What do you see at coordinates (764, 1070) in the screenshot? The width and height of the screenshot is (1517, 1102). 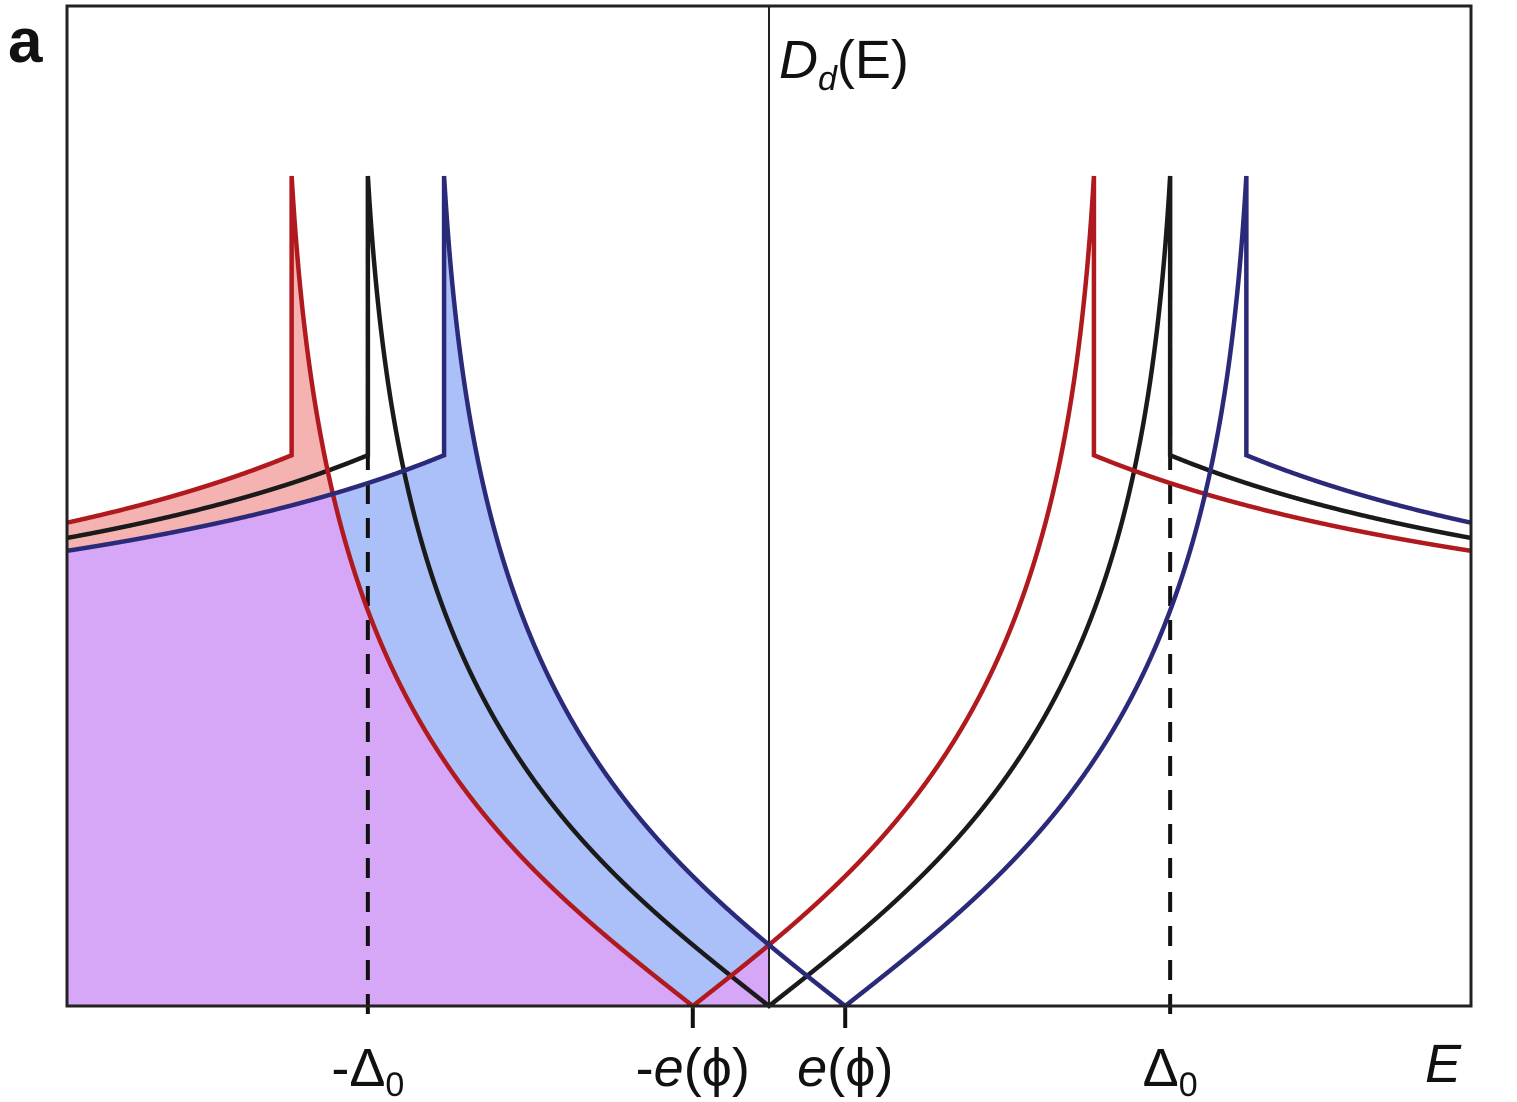 I see `x-tick-labels: -Δ0 -e(ϕ) e(ϕ) Δ0` at bounding box center [764, 1070].